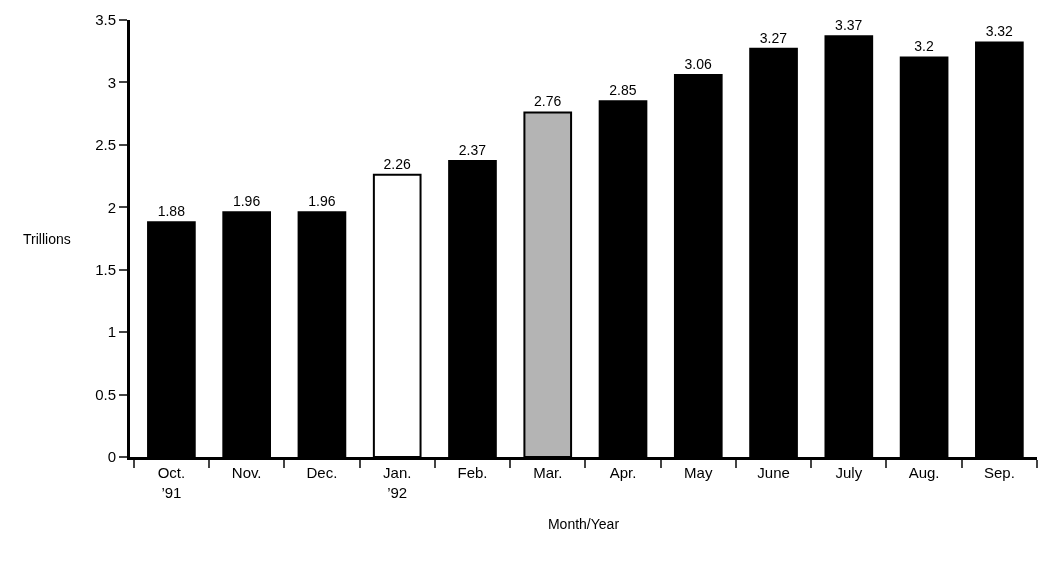  I want to click on x-axis-title: Month/Year, so click(583, 523).